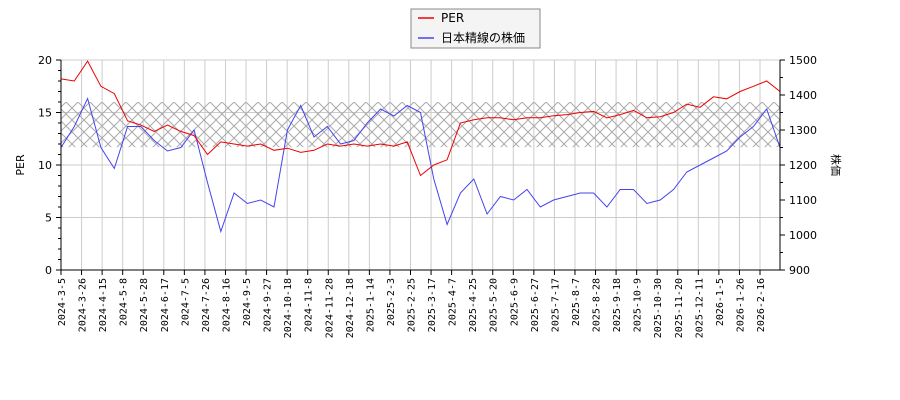  What do you see at coordinates (124, 302) in the screenshot?
I see `x-tick-label: 2024-5-8` at bounding box center [124, 302].